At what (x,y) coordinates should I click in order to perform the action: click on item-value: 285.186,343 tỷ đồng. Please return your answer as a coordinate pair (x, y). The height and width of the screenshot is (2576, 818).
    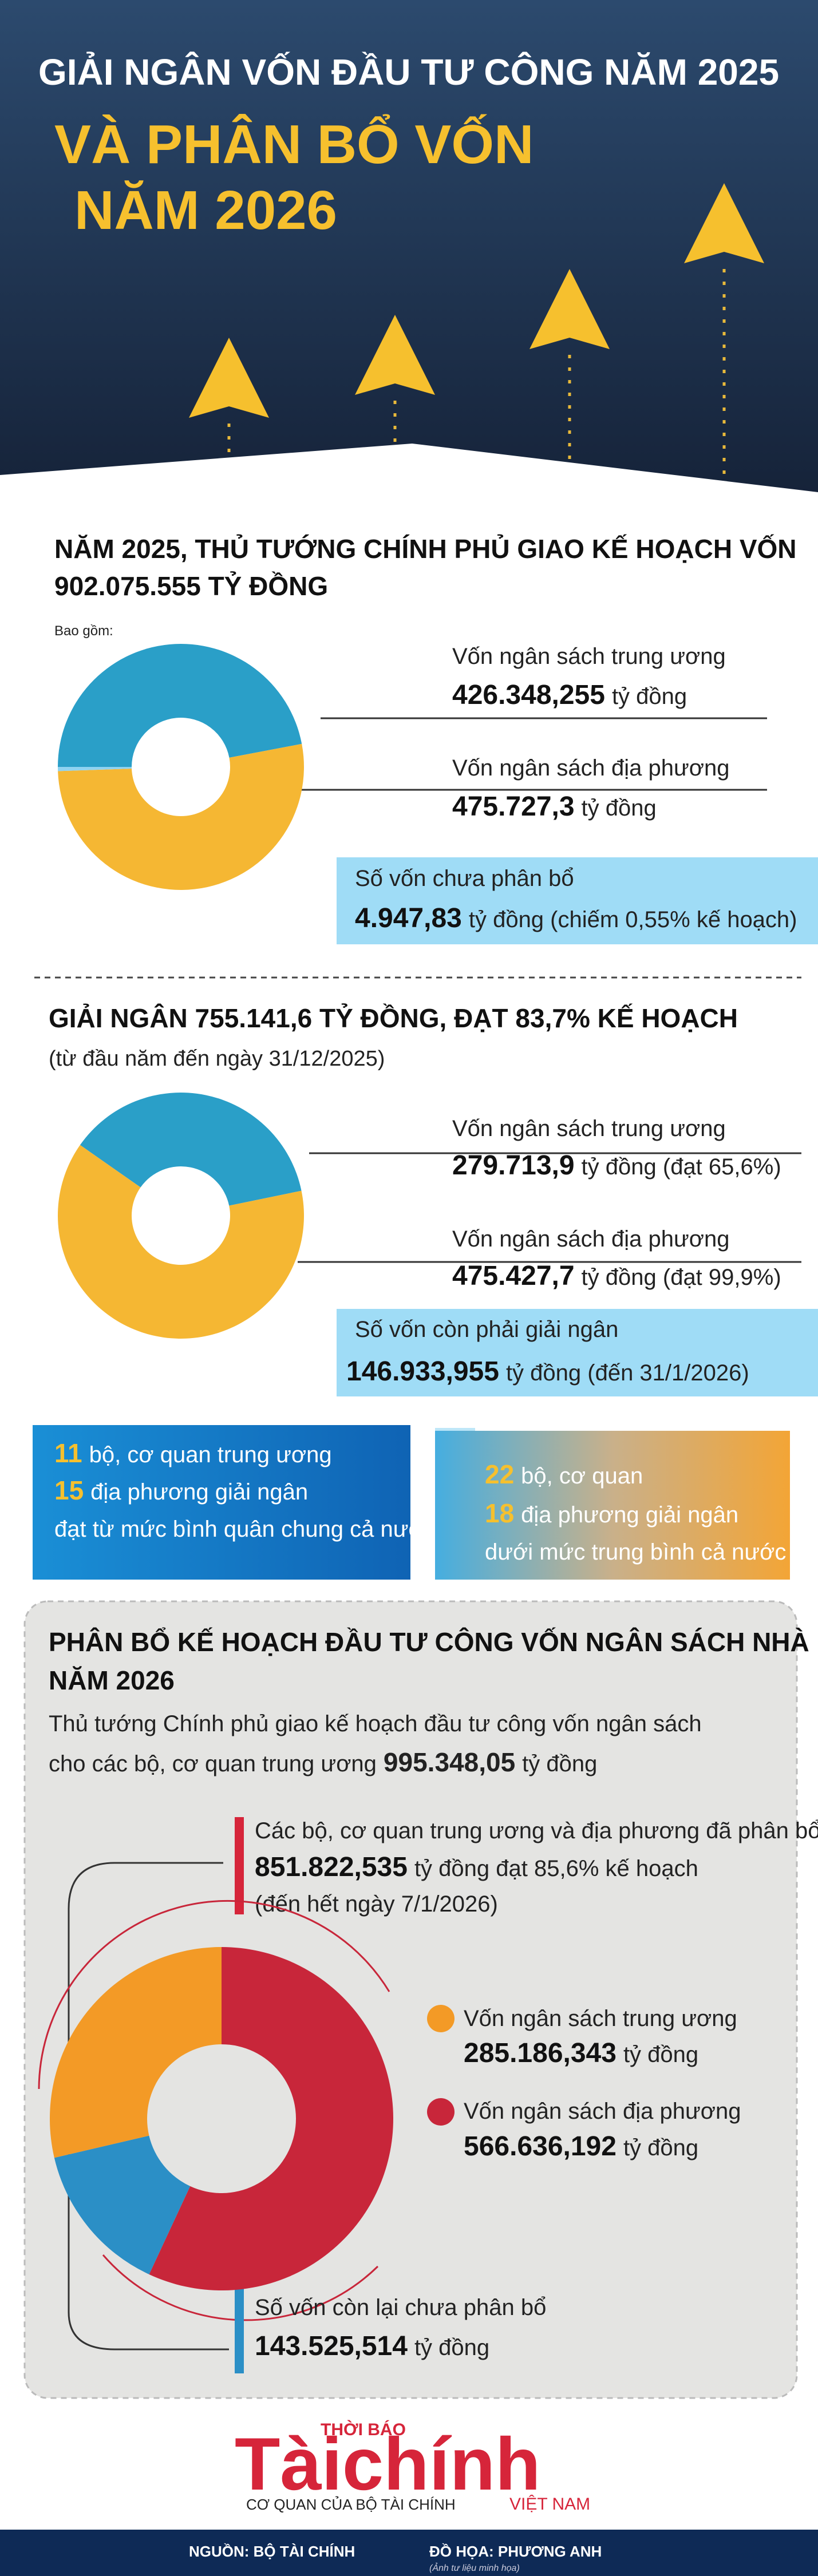
    Looking at the image, I should click on (581, 2053).